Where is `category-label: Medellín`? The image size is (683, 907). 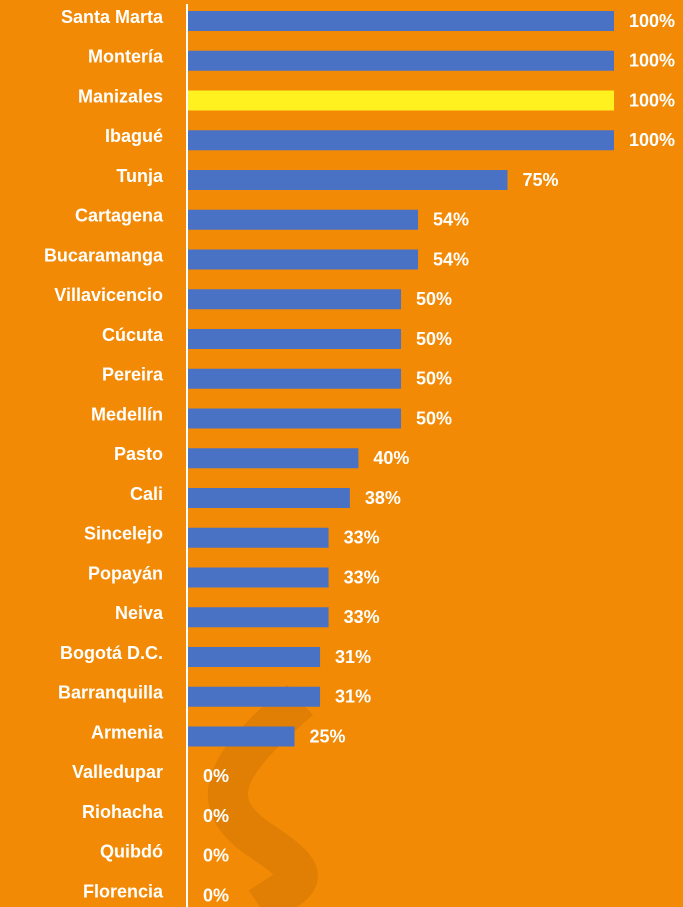 category-label: Medellín is located at coordinates (127, 414).